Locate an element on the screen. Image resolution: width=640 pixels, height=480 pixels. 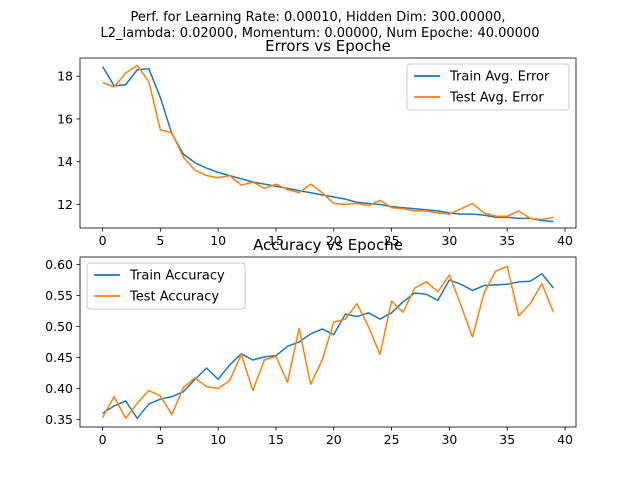
errors-ytick-label: 14 is located at coordinates (65, 161).